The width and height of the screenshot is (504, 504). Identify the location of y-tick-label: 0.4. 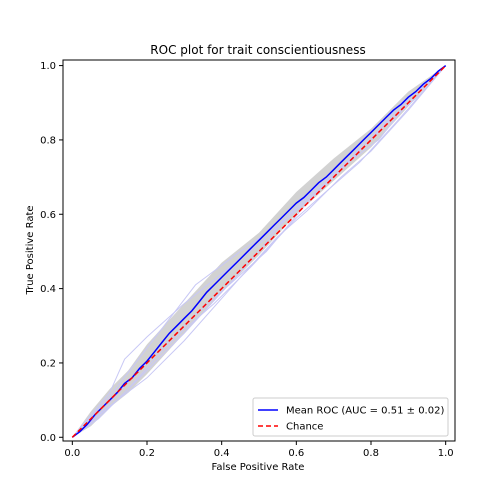
(48, 289).